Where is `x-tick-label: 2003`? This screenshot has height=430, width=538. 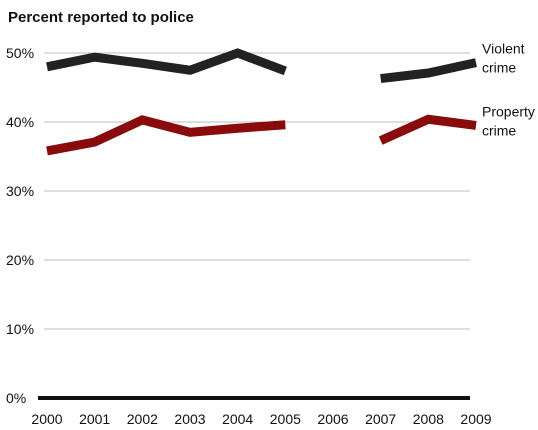
x-tick-label: 2003 is located at coordinates (189, 419).